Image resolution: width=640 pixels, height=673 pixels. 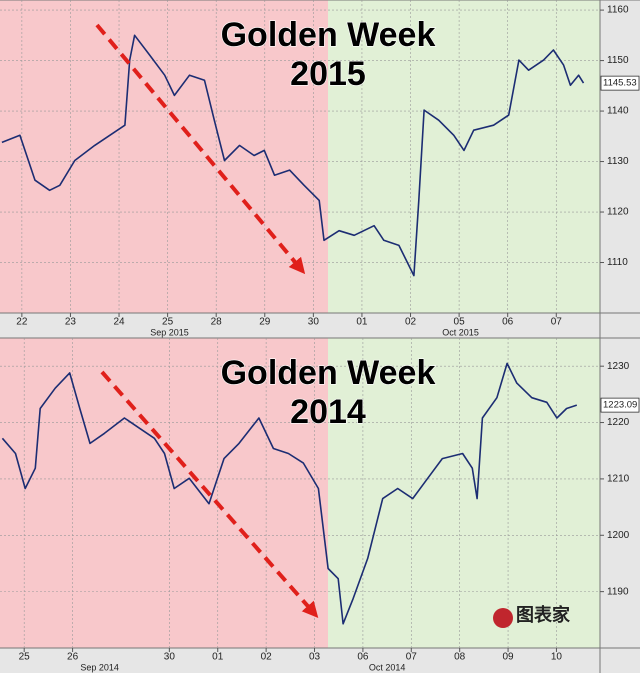 I want to click on logo-text: 图表家, so click(x=543, y=614).